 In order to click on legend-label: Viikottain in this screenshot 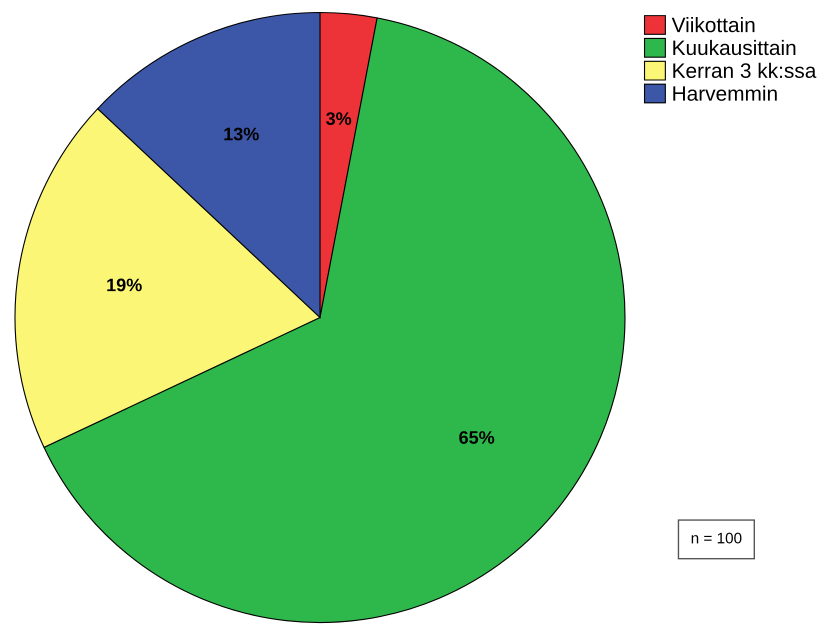, I will do `click(713, 24)`.